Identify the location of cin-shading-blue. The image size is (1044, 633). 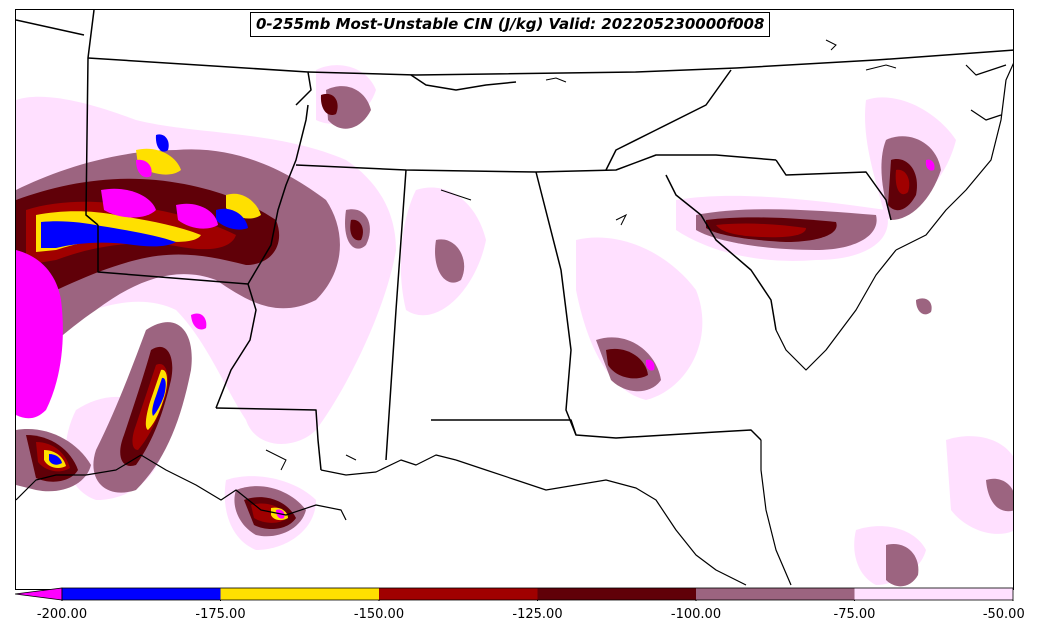
(144, 299).